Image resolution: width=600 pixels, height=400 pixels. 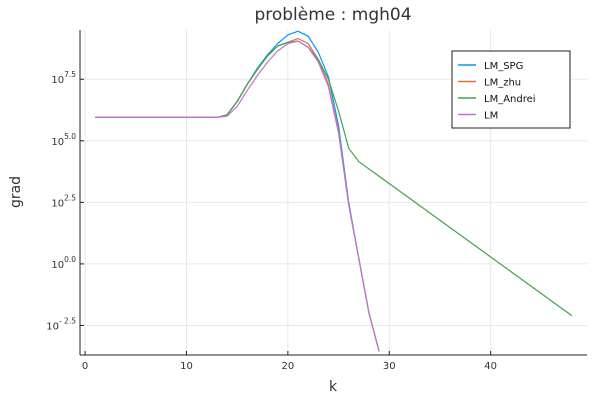 What do you see at coordinates (67, 320) in the screenshot?
I see `y-tick-exponent: - 2.5` at bounding box center [67, 320].